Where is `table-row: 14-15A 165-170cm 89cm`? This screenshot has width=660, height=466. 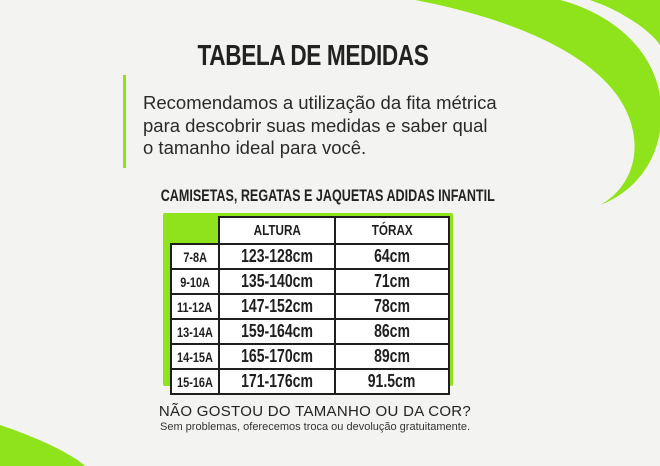
table-row: 14-15A 165-170cm 89cm is located at coordinates (310, 356).